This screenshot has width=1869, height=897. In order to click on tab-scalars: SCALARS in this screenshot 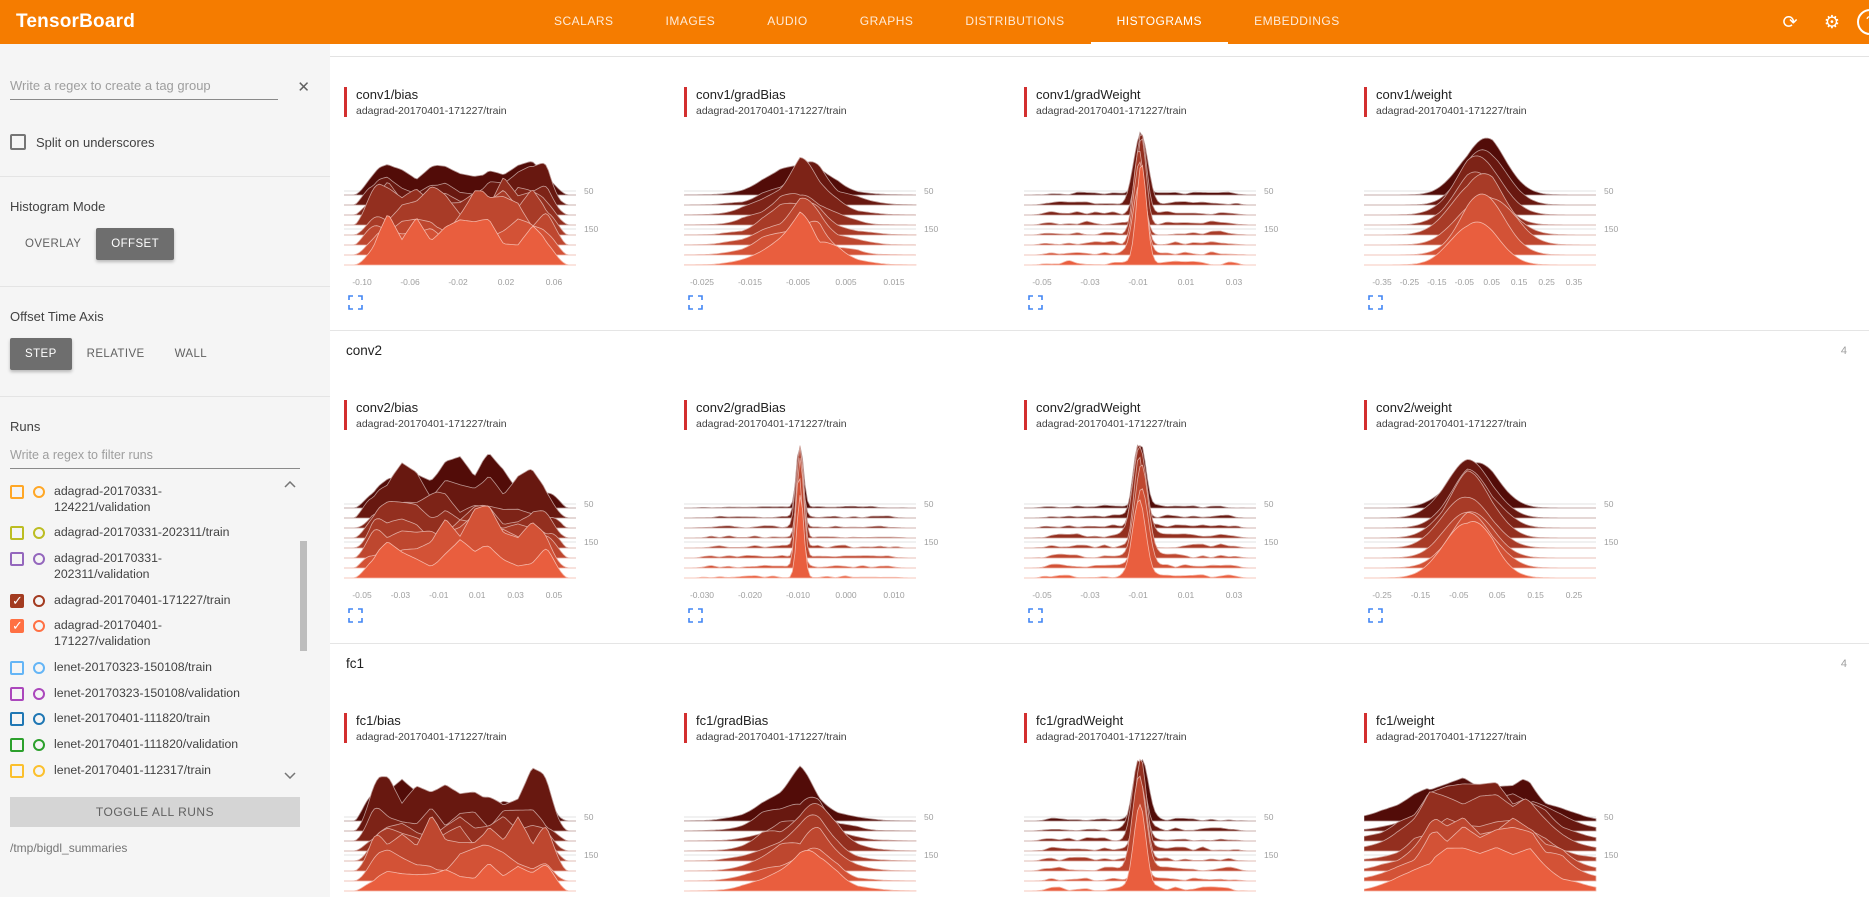, I will do `click(584, 21)`.